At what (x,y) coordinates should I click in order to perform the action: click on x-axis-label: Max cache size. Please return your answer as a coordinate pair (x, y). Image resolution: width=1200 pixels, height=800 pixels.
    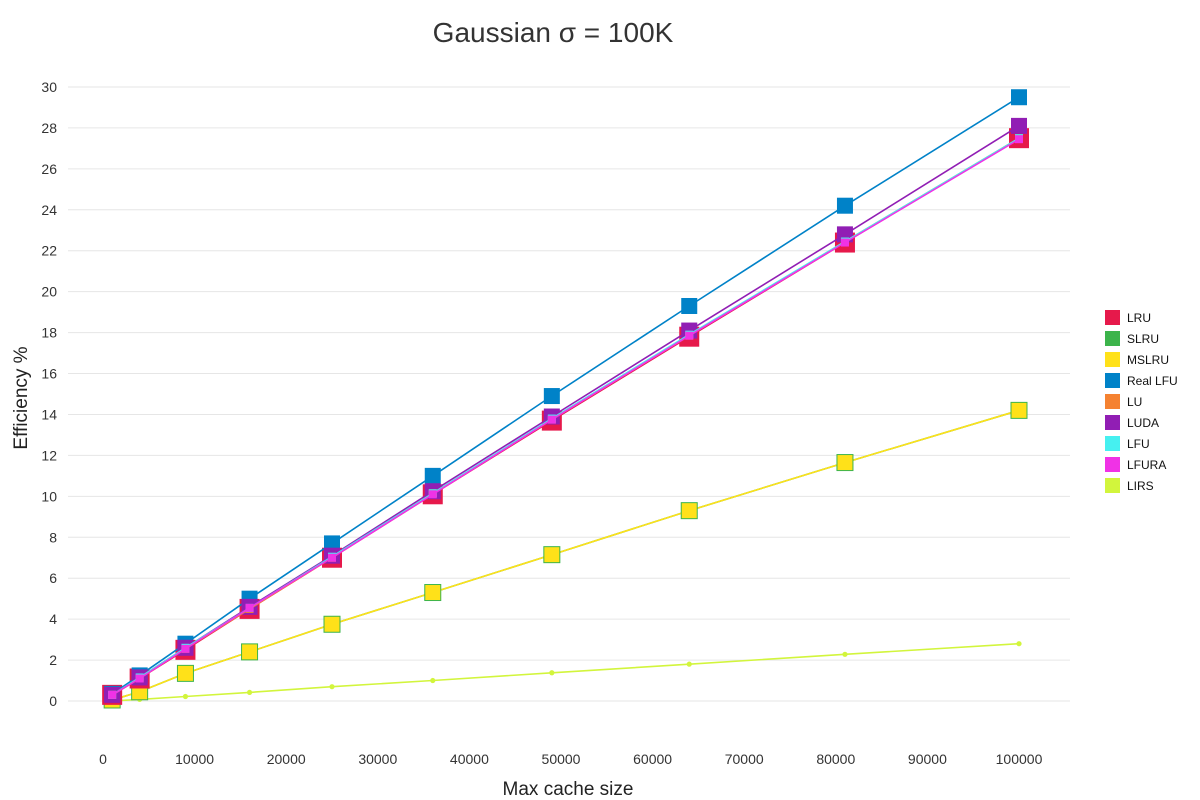
    Looking at the image, I should click on (568, 789).